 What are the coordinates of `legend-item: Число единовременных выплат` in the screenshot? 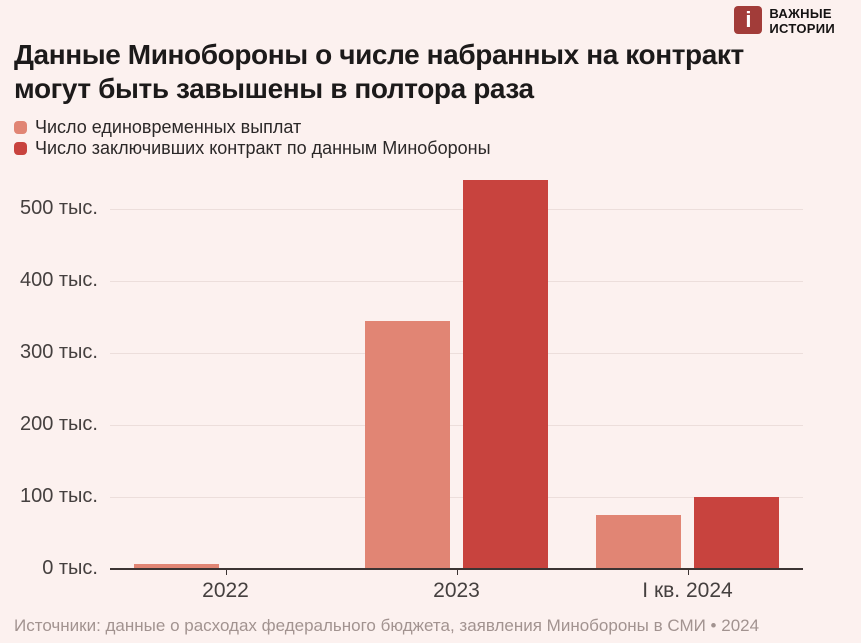 It's located at (252, 127).